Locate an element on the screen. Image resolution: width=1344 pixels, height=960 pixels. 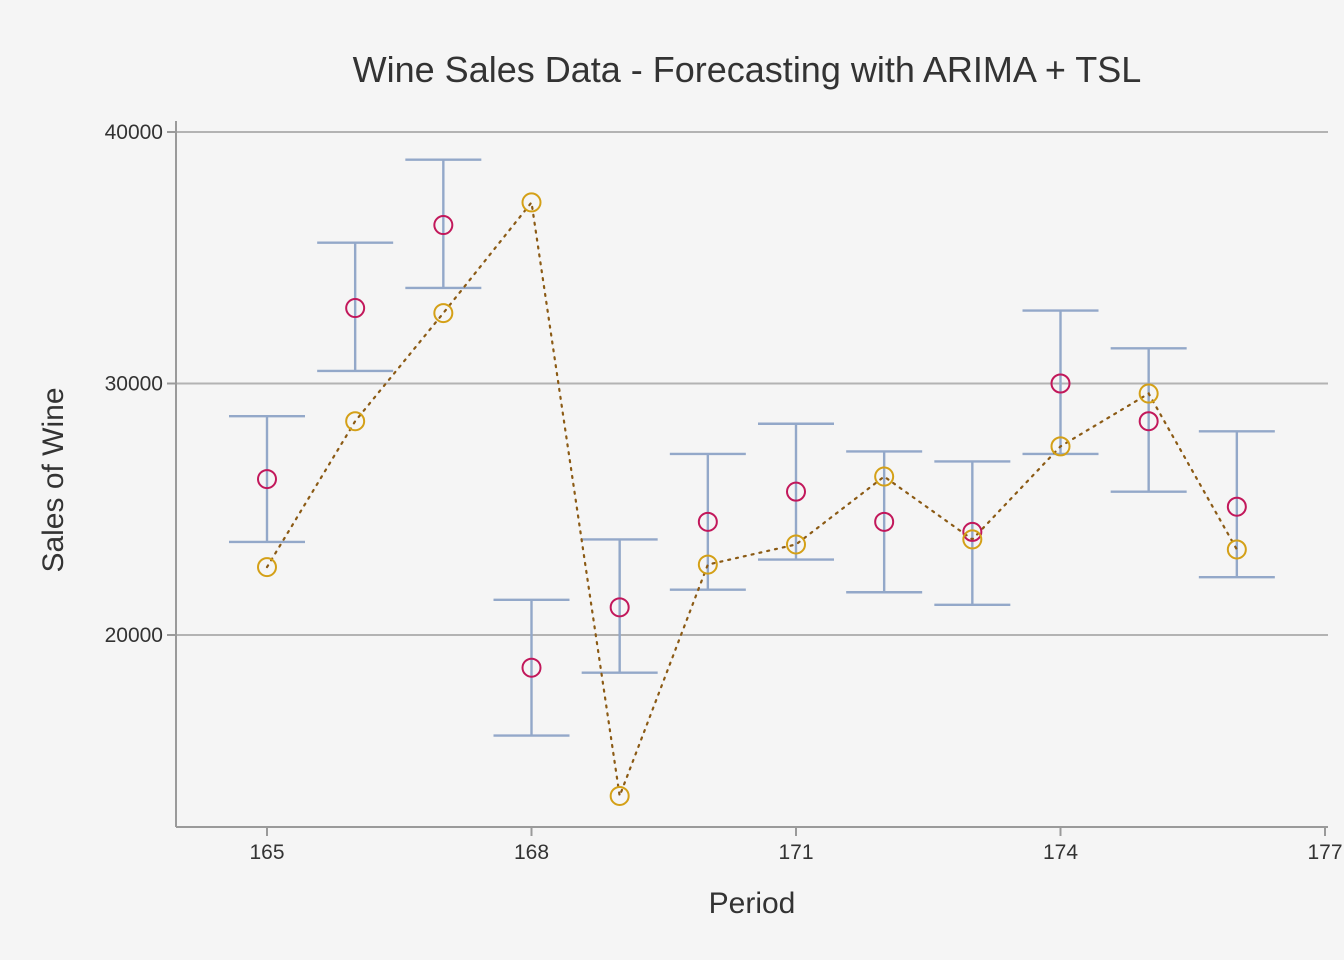
x-tick-label: 168 is located at coordinates (531, 852).